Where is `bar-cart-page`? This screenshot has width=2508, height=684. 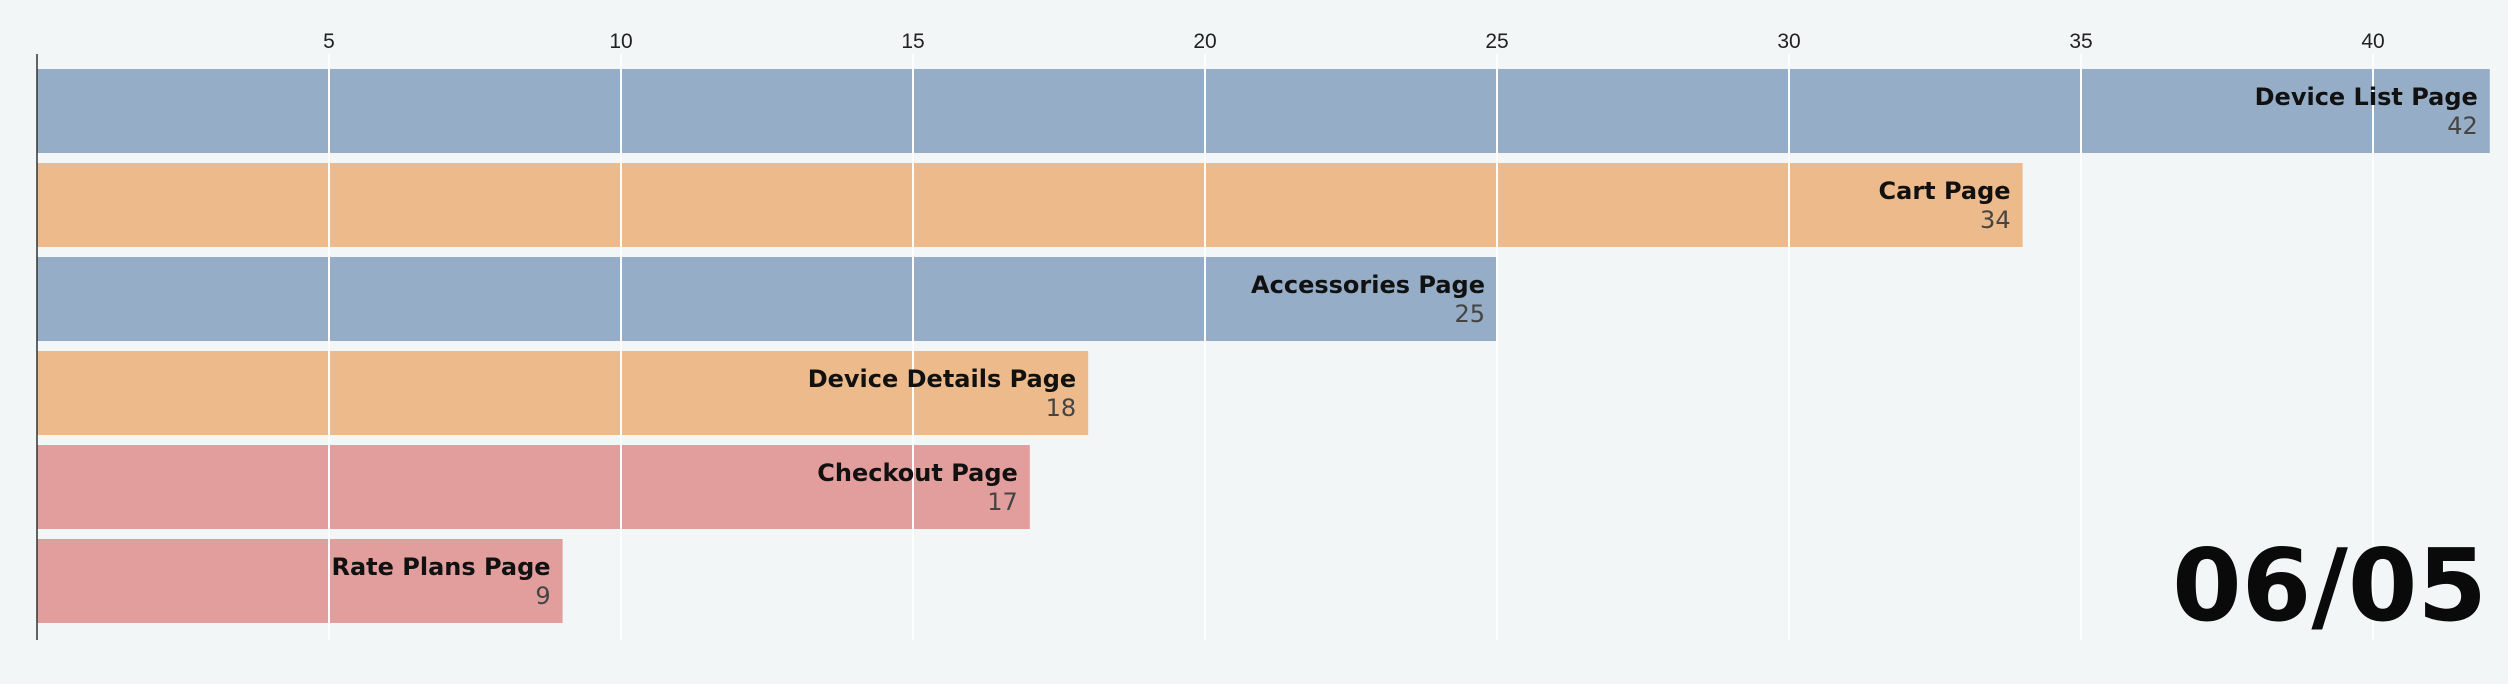 bar-cart-page is located at coordinates (1030, 205).